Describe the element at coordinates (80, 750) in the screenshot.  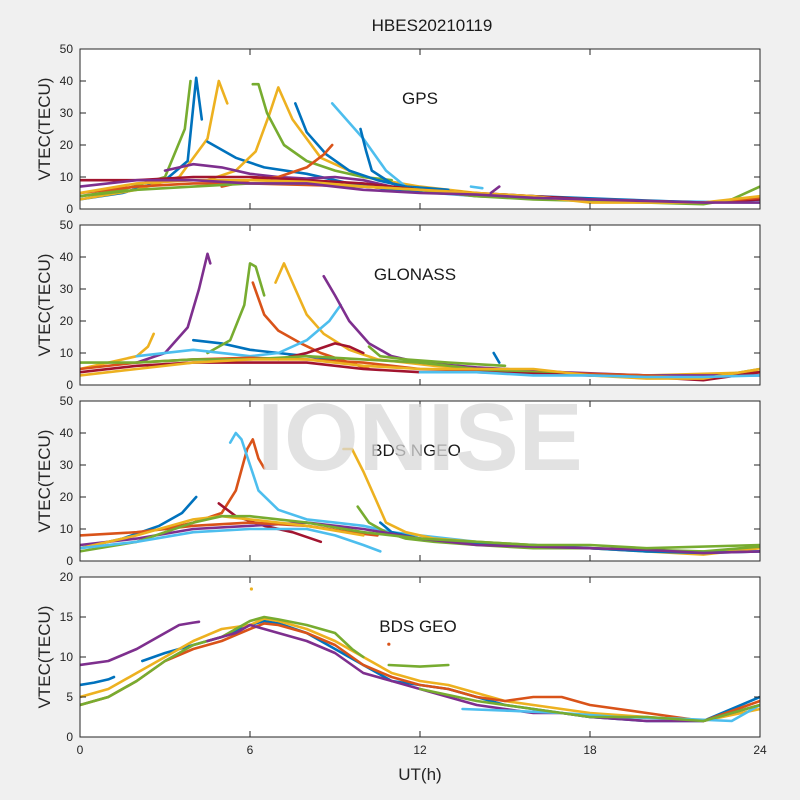
I see `x-tick-label: 0` at that location.